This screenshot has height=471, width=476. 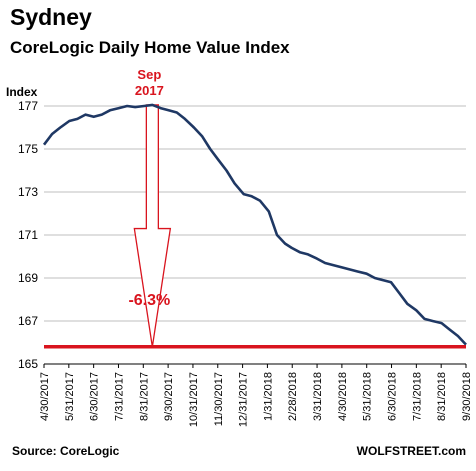 What do you see at coordinates (149, 300) in the screenshot?
I see `decline-label: -6.3%` at bounding box center [149, 300].